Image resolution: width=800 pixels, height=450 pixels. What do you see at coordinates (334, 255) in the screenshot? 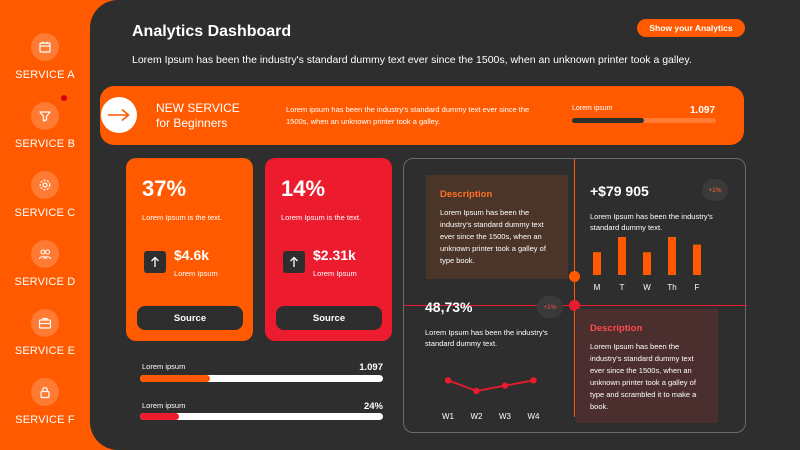
I see `card-amount: $2.31k` at bounding box center [334, 255].